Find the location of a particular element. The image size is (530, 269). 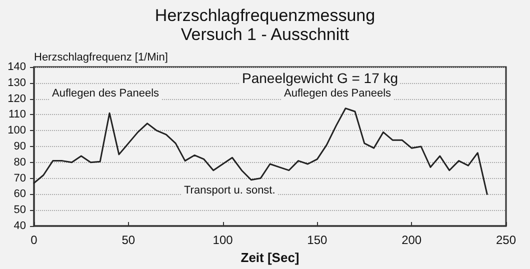

y-tick-label: 130 is located at coordinates (17, 82).